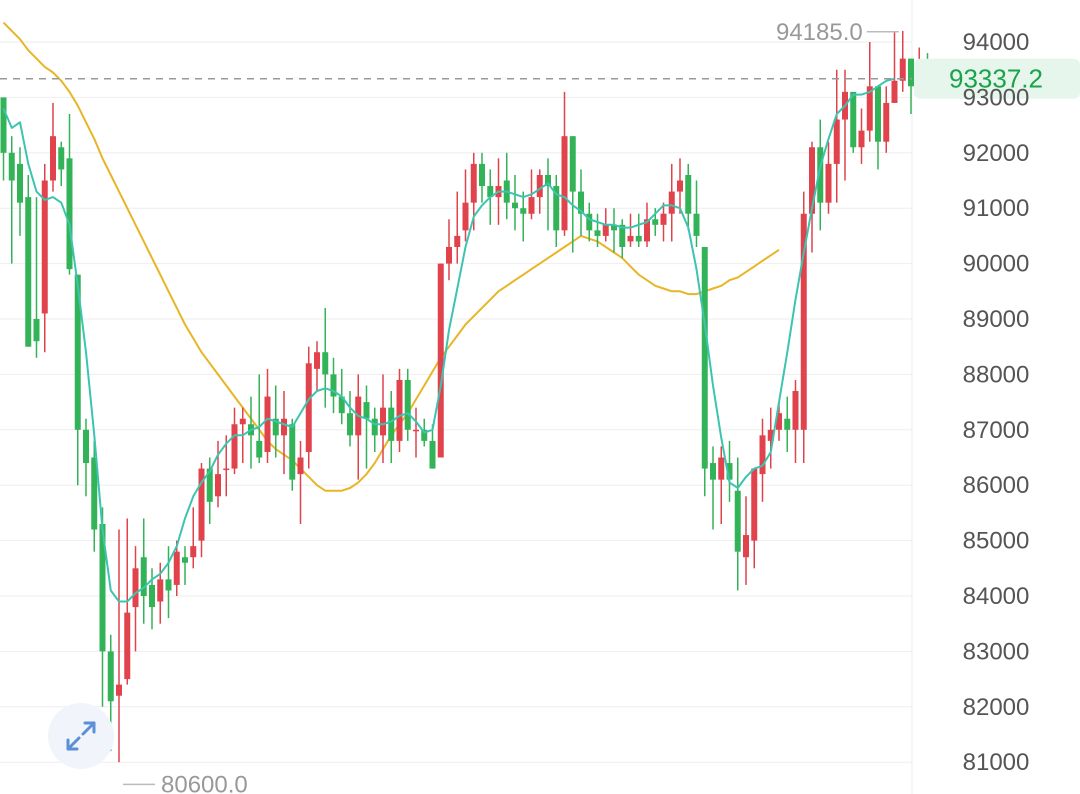 The image size is (1080, 794). I want to click on y-tick-label: 82000, so click(996, 707).